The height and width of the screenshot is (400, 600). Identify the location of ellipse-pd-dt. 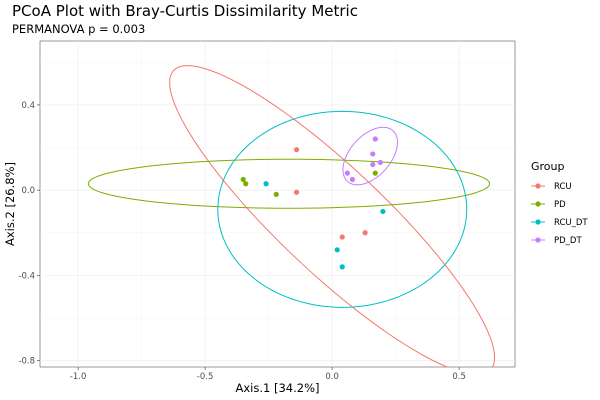
(370, 156).